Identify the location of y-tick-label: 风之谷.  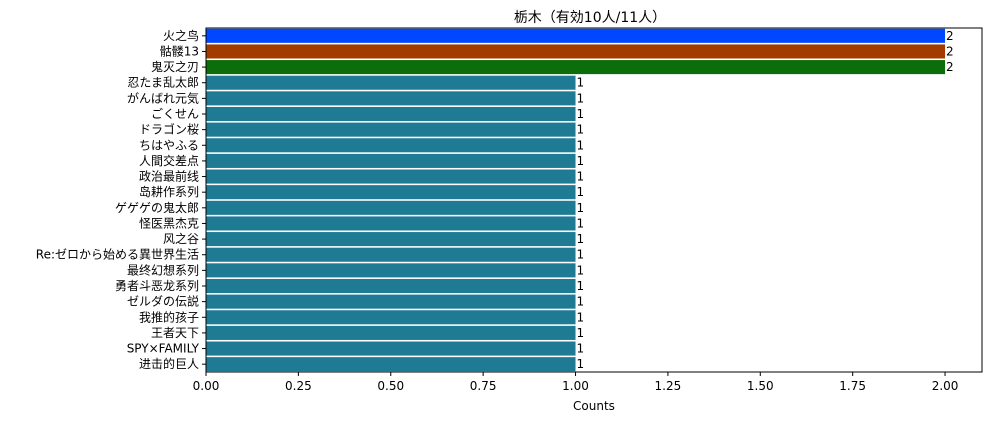
(181, 239).